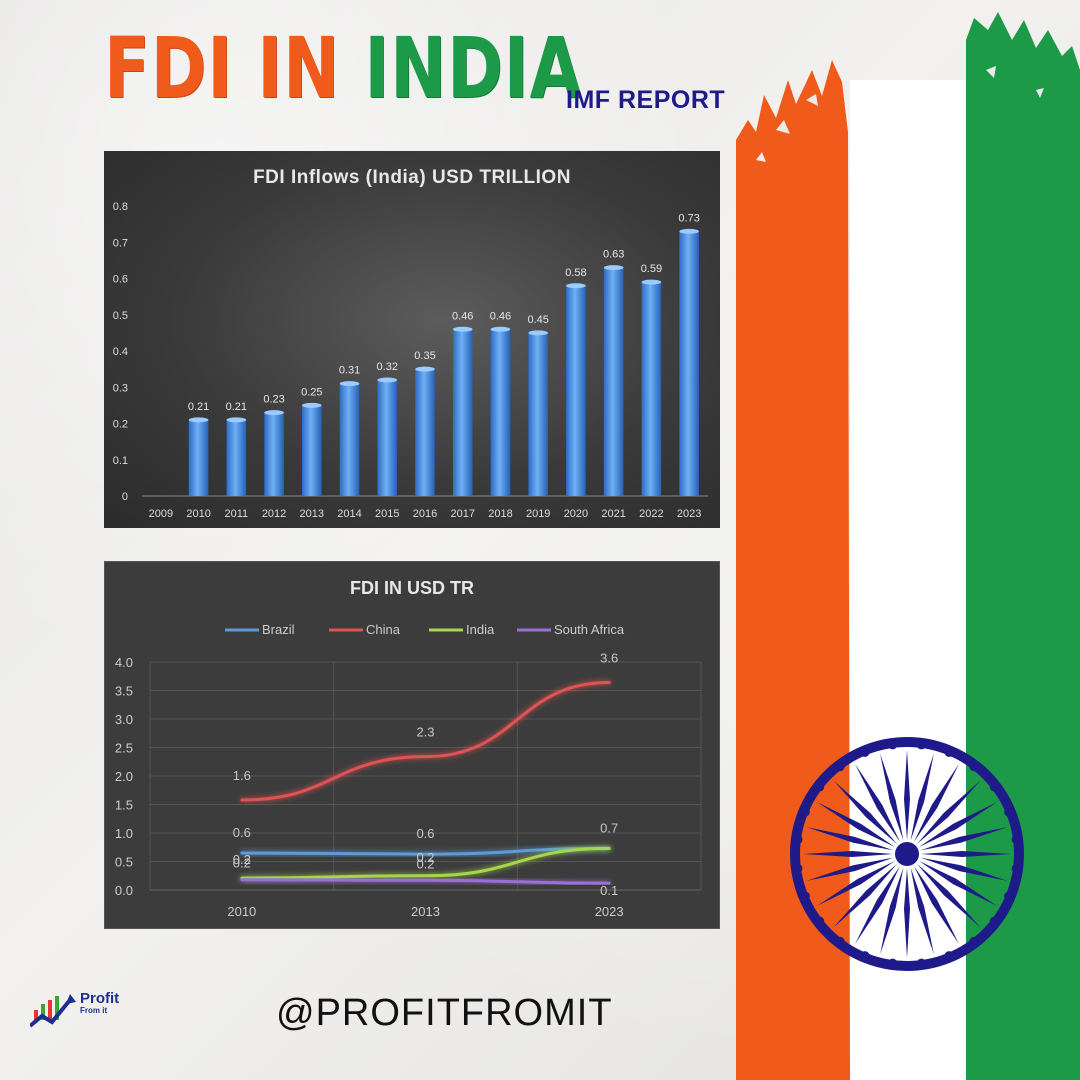  Describe the element at coordinates (312, 514) in the screenshot. I see `bar-x-tick-label: 2013` at that location.